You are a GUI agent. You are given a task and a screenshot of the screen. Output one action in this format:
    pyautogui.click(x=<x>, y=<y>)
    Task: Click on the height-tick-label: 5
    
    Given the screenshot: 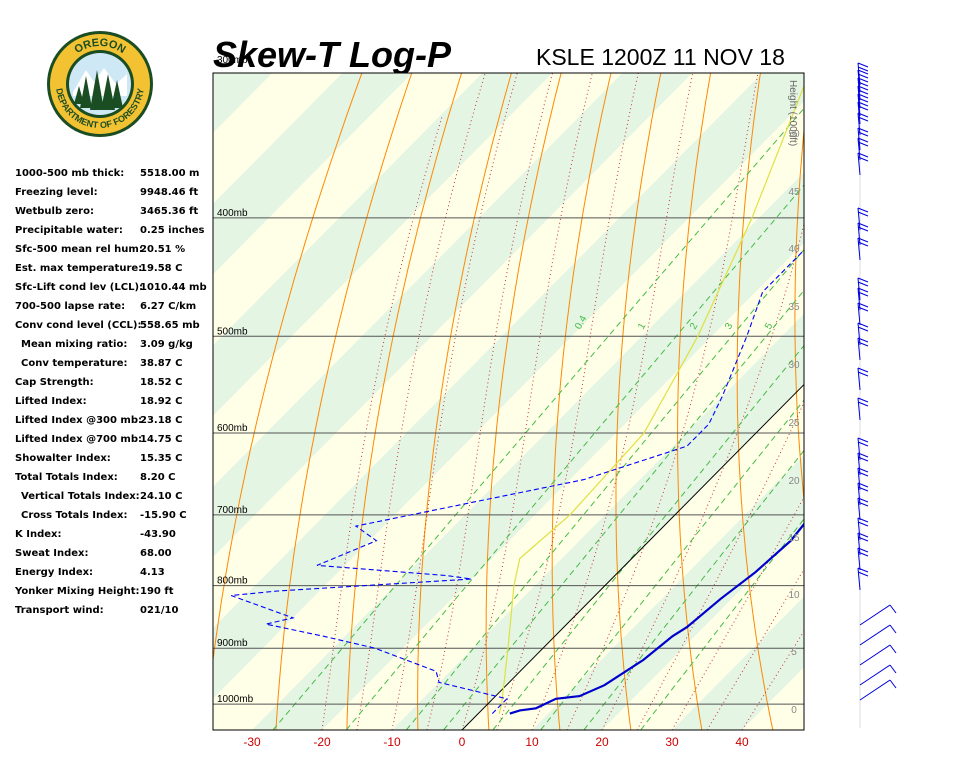 What is the action you would take?
    pyautogui.click(x=794, y=652)
    